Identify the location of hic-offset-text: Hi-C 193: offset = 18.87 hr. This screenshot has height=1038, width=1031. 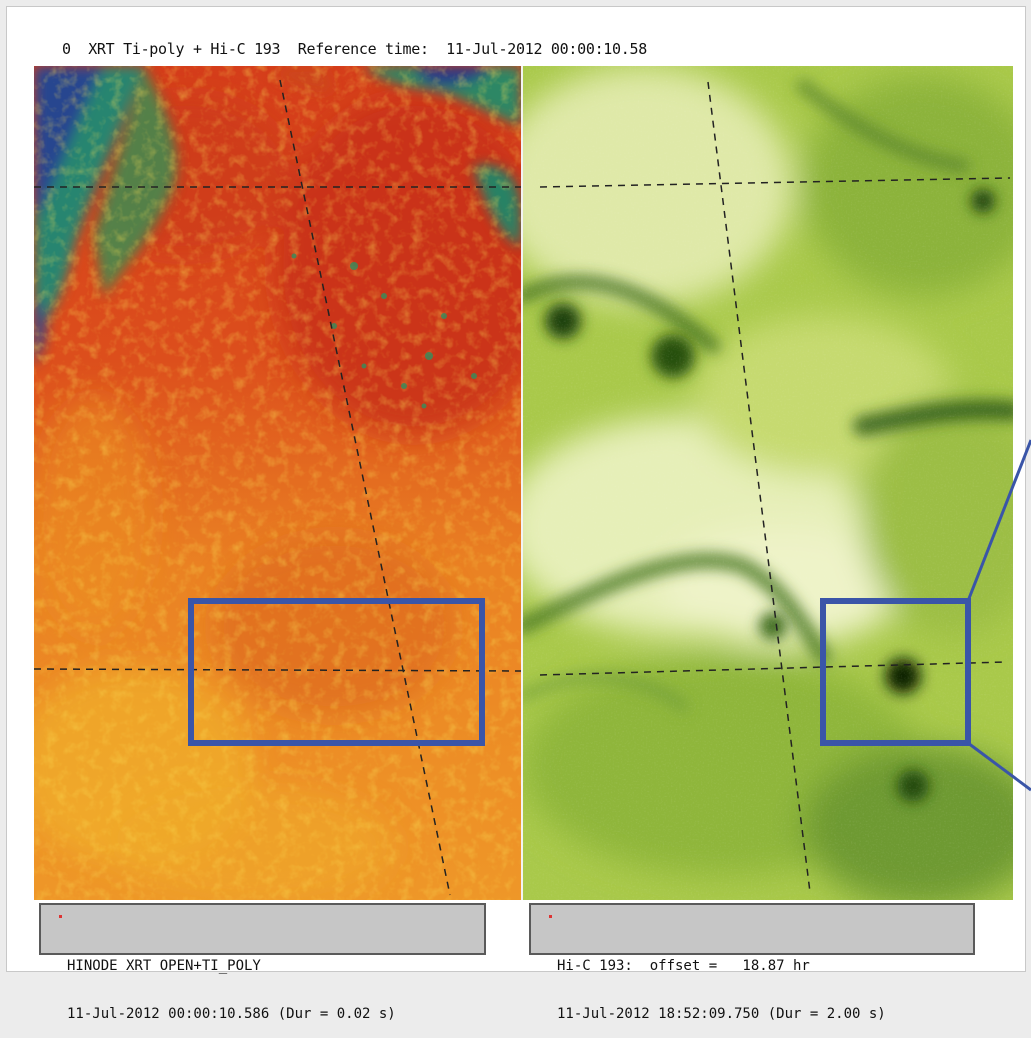
(683, 966).